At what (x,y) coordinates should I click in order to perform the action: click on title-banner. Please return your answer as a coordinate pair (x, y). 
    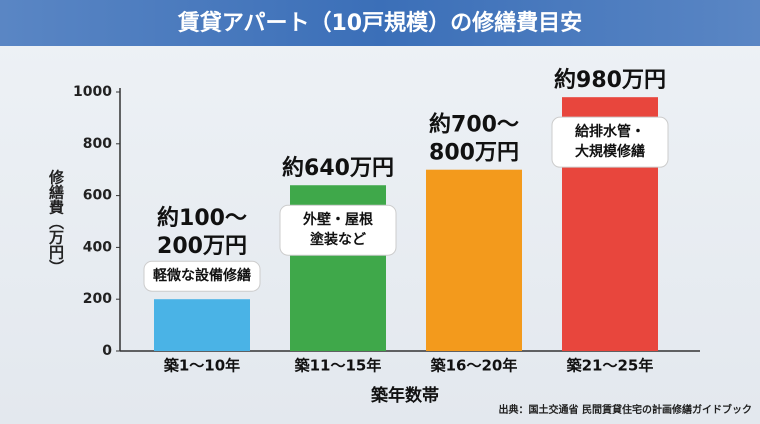
    Looking at the image, I should click on (380, 23).